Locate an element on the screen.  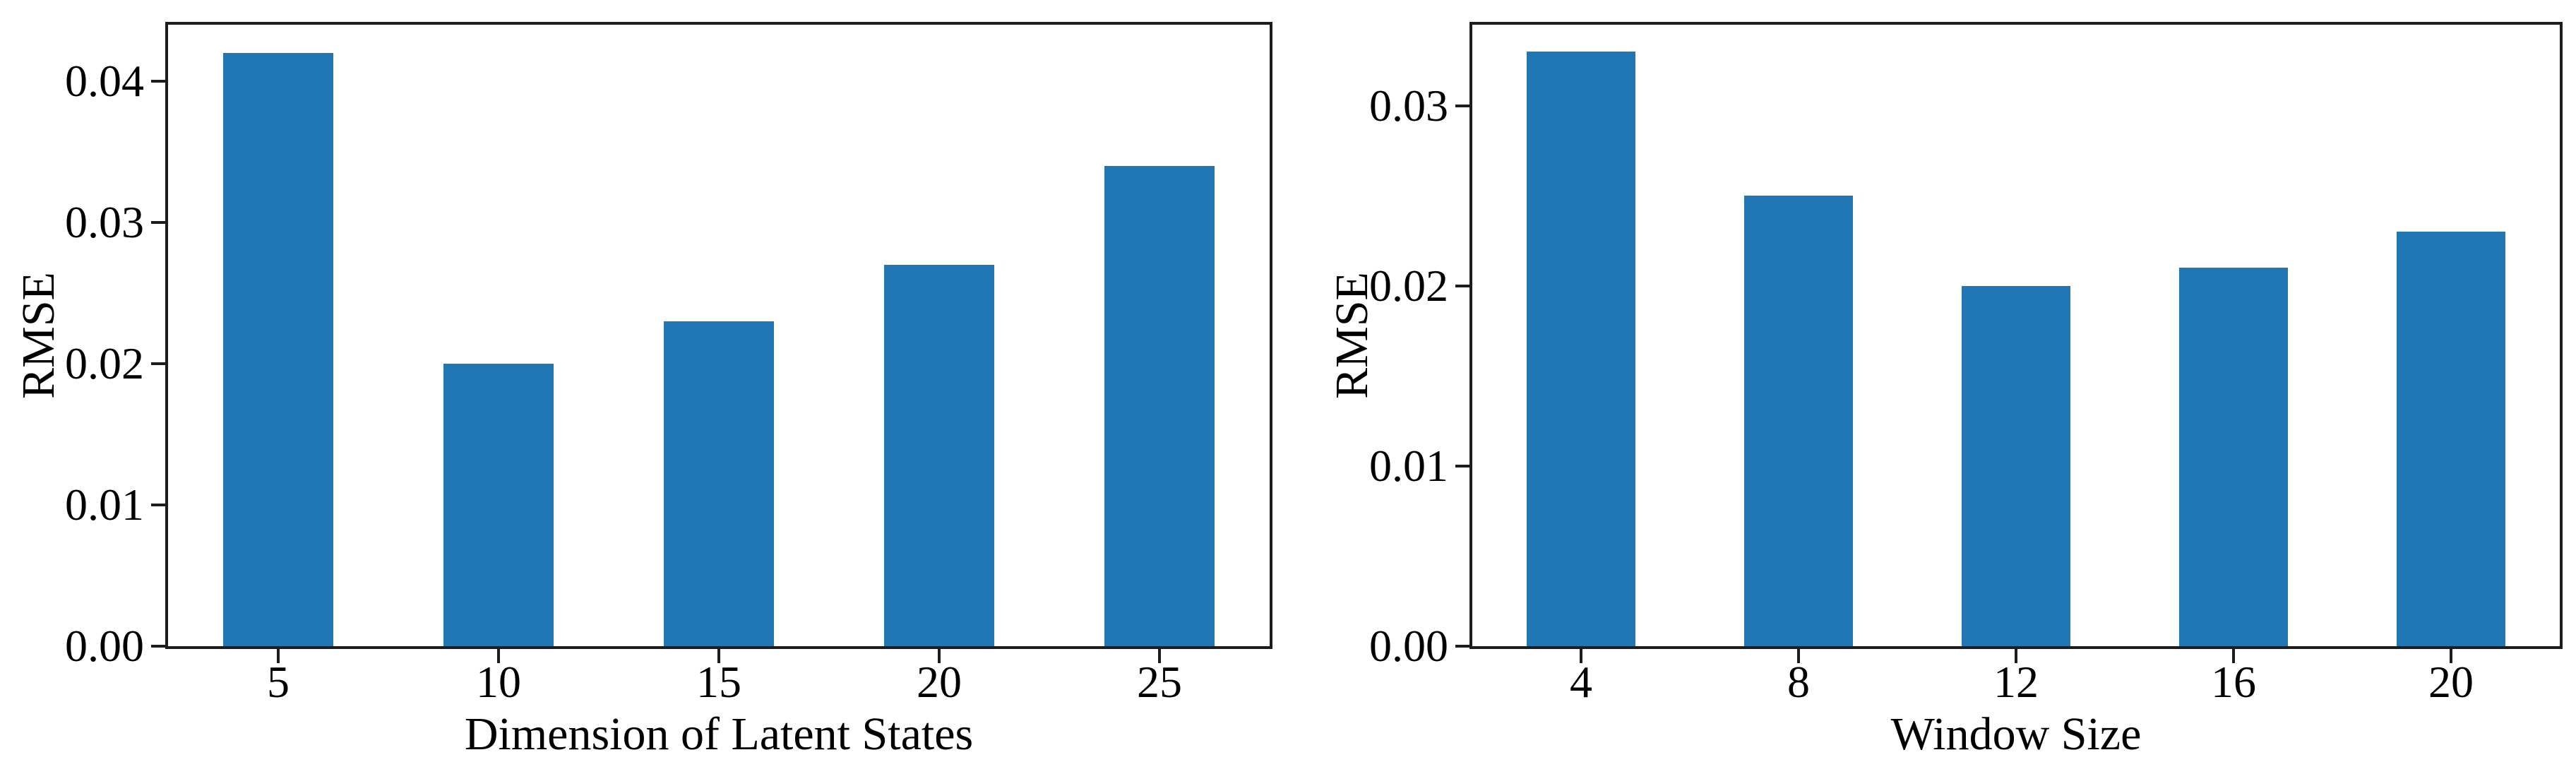
x-axis-label: Window Size is located at coordinates (2016, 734).